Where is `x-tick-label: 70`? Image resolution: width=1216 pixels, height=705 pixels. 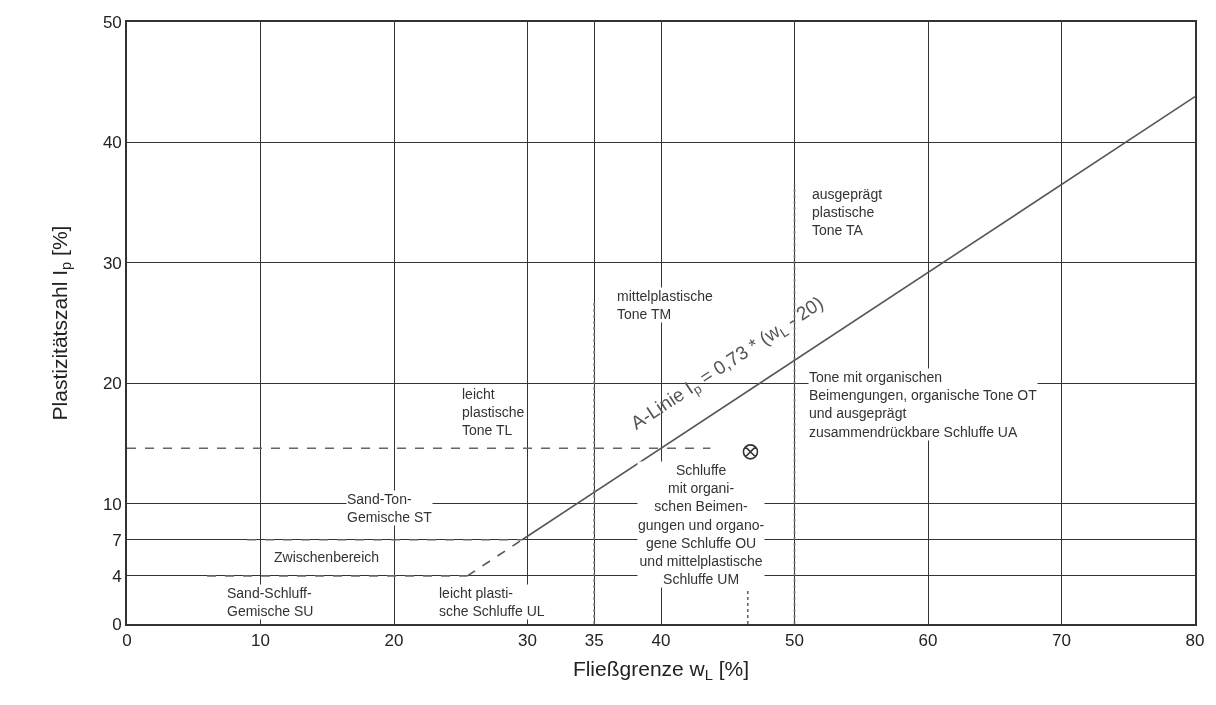
x-tick-label: 70 is located at coordinates (1061, 641).